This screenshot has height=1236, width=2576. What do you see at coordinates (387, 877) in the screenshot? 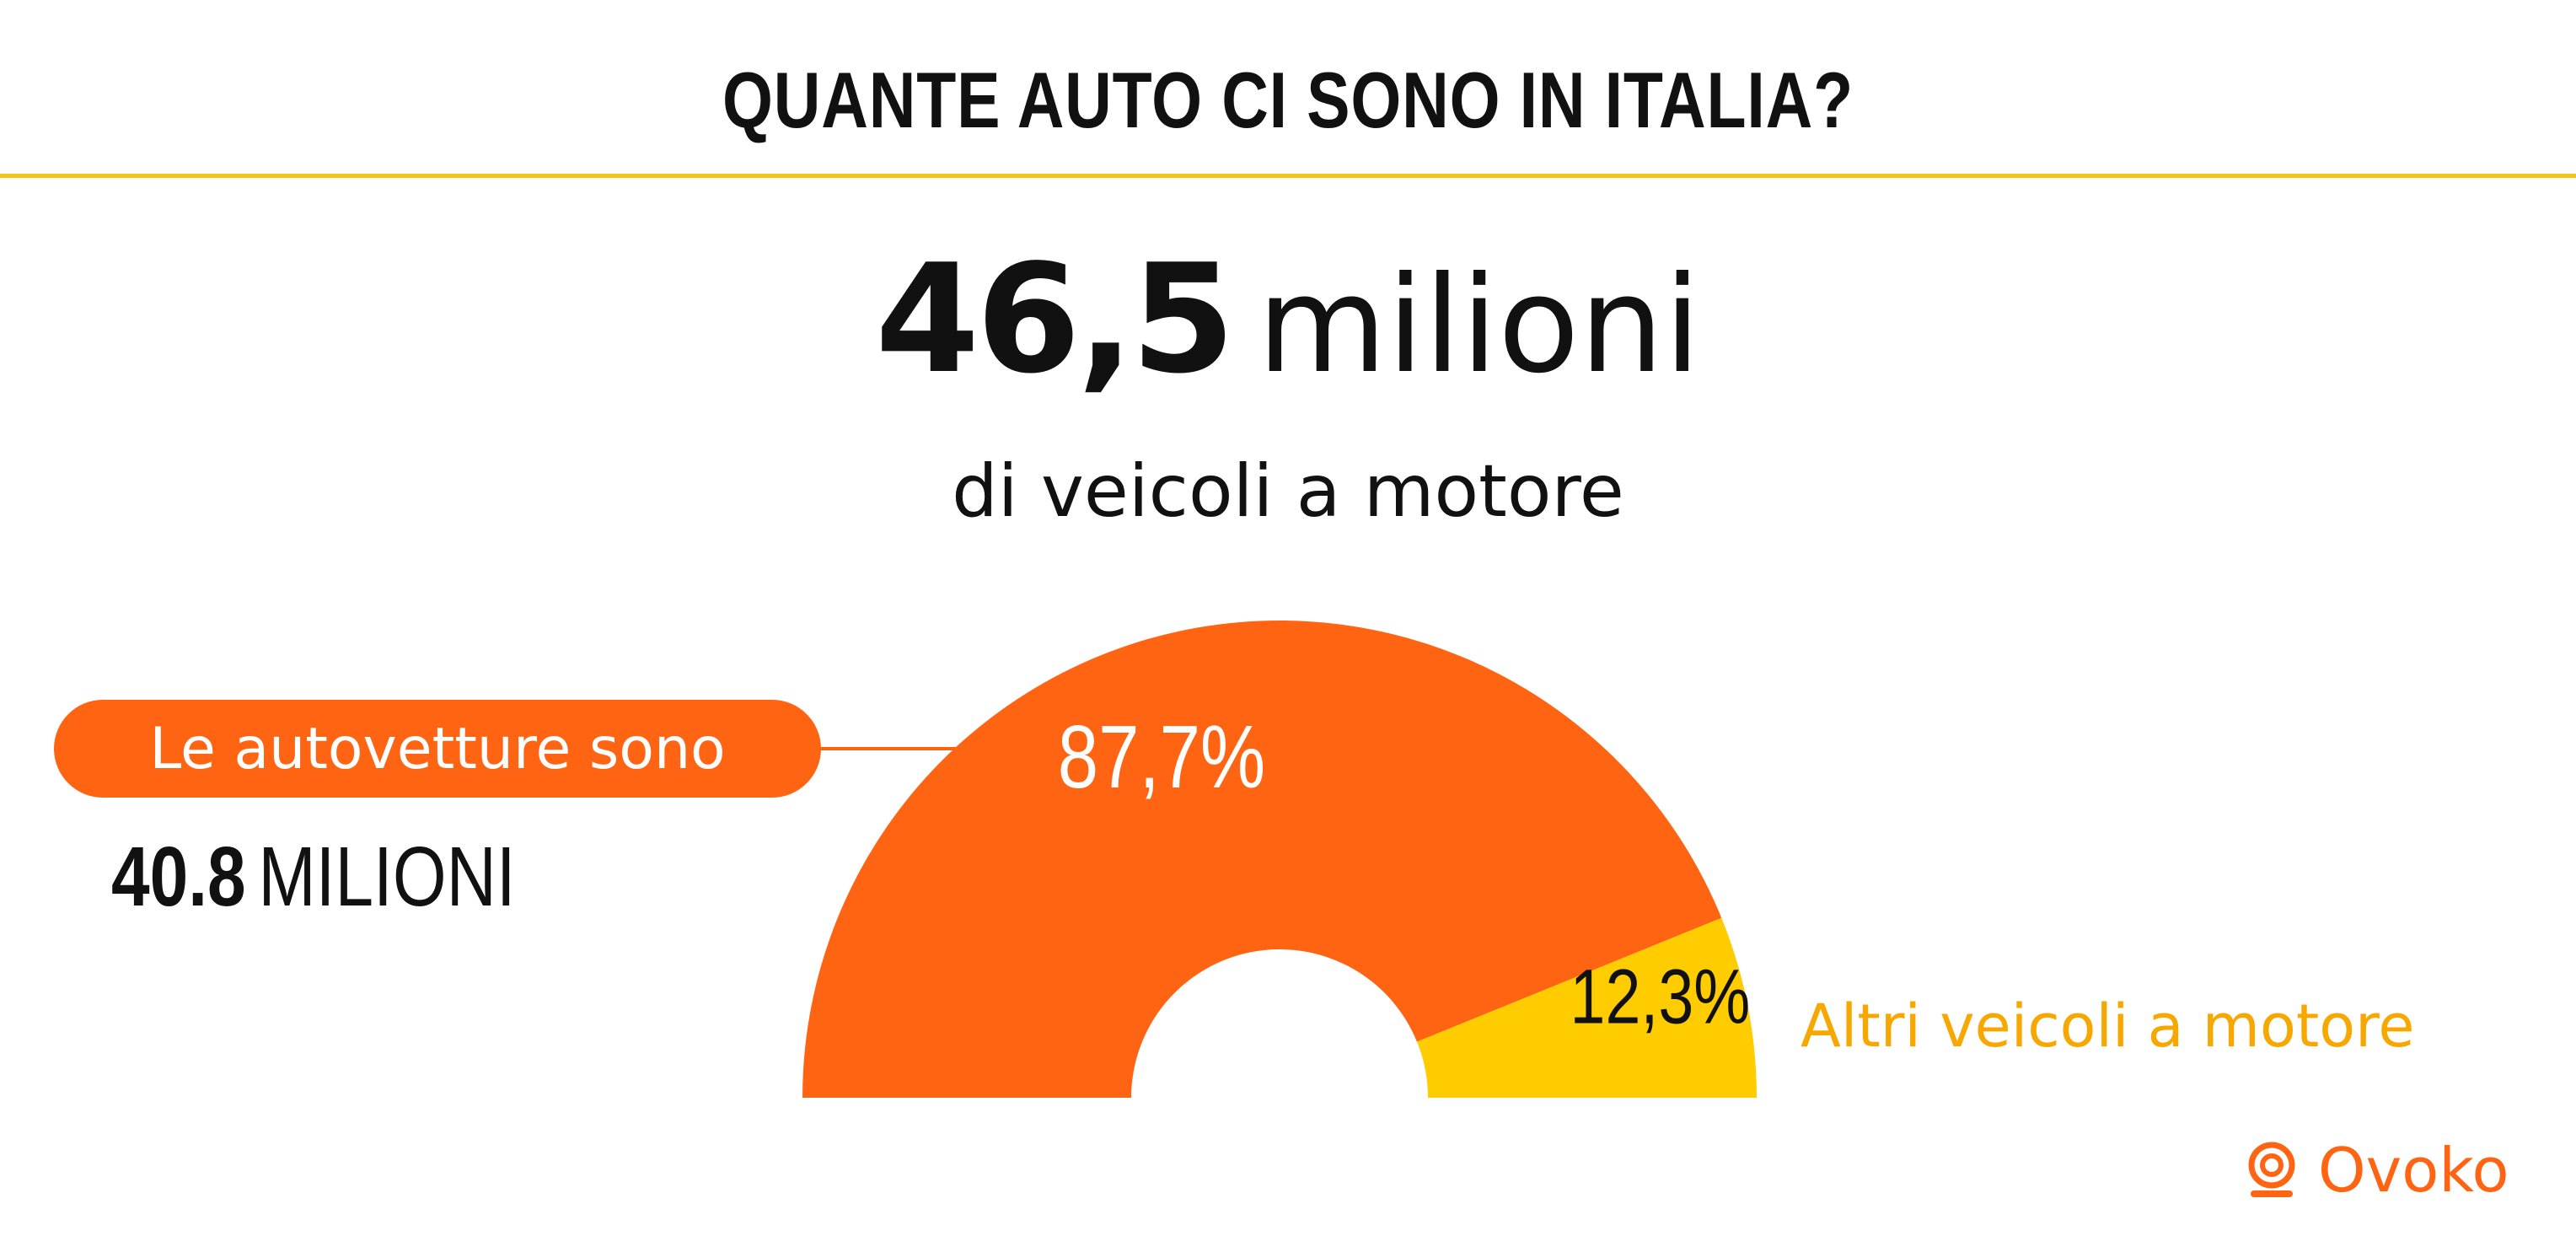
I see `callout-left-unit: MILIONI` at bounding box center [387, 877].